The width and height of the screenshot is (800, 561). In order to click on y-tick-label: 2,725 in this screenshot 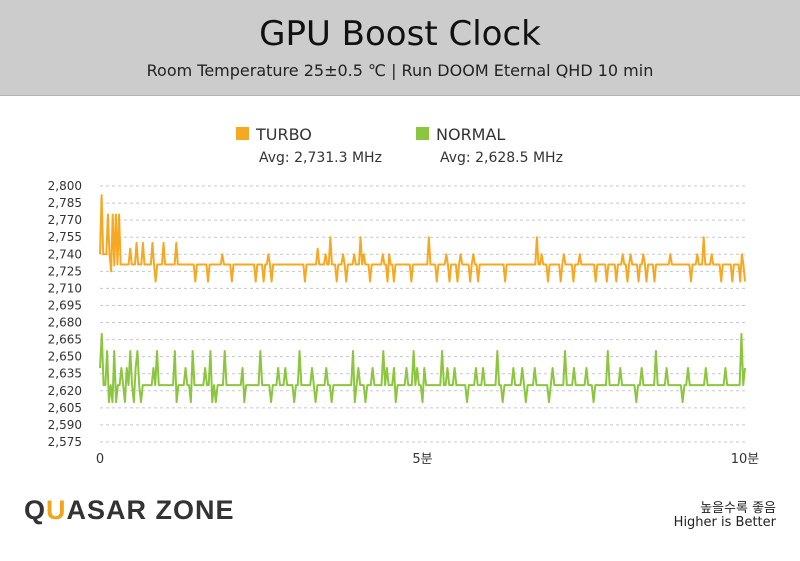, I will do `click(65, 271)`.